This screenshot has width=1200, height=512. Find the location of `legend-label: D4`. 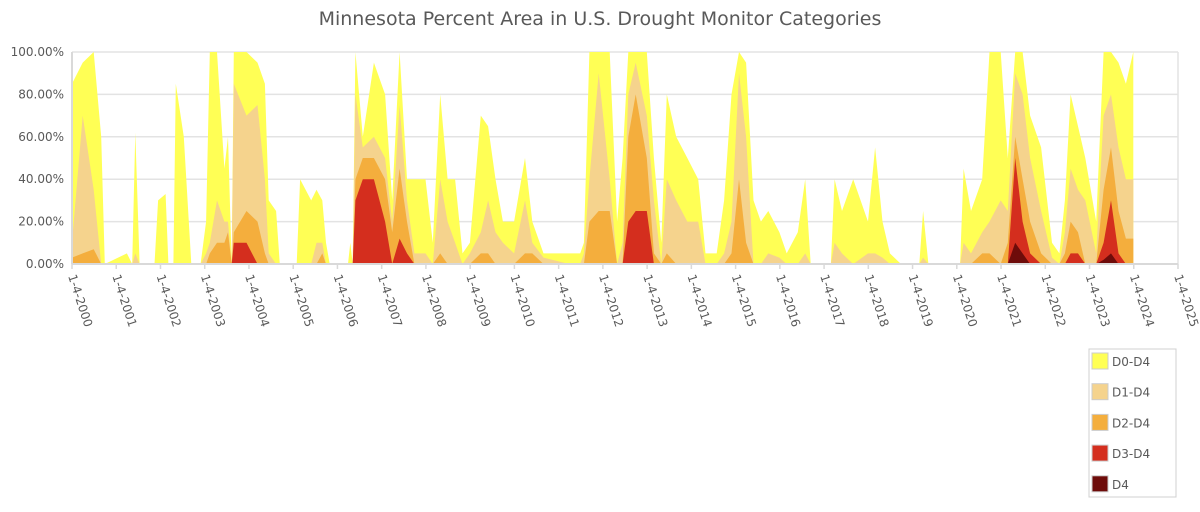

legend-label: D4 is located at coordinates (1120, 485).